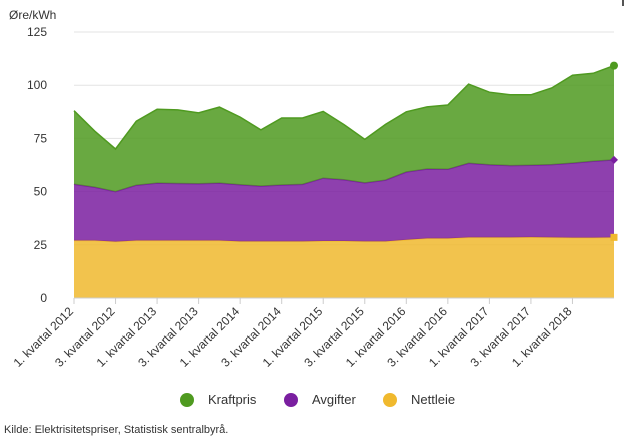 This screenshot has width=630, height=442. I want to click on y-axis: 0 25 50 75 100 125, so click(37, 165).